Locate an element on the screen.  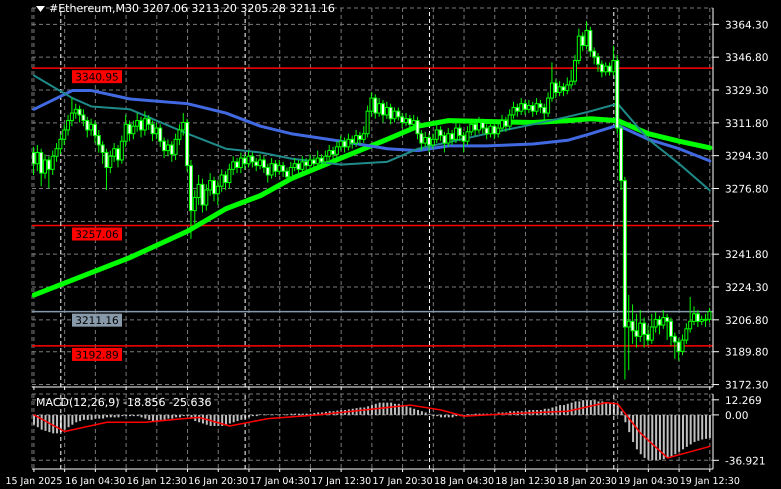
y-tick-label: -36.921 is located at coordinates (745, 461).